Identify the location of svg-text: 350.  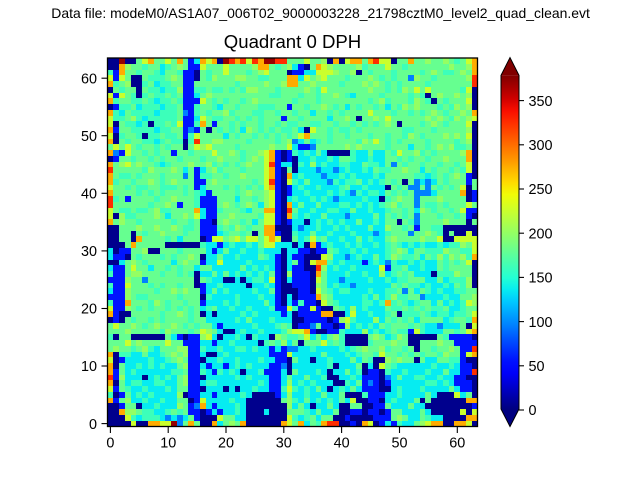
(541, 102).